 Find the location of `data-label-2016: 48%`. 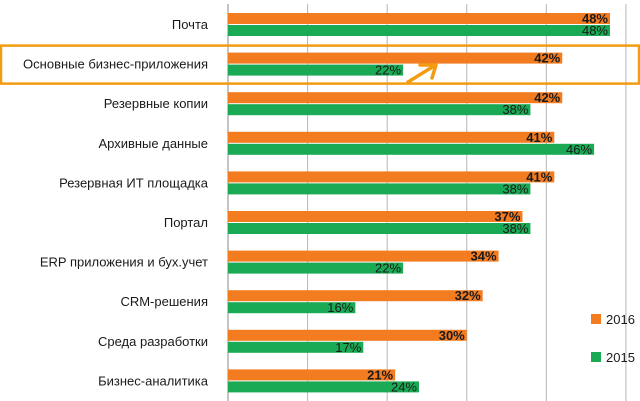

data-label-2016: 48% is located at coordinates (595, 18).